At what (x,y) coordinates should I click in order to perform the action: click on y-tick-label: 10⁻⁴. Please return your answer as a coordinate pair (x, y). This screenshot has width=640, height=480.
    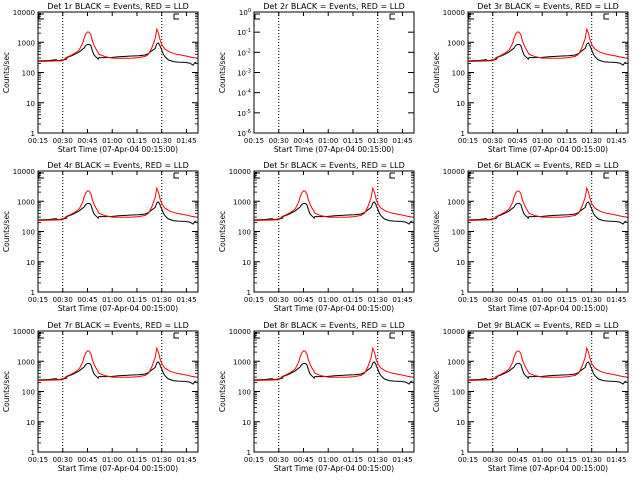
    Looking at the image, I should click on (244, 93).